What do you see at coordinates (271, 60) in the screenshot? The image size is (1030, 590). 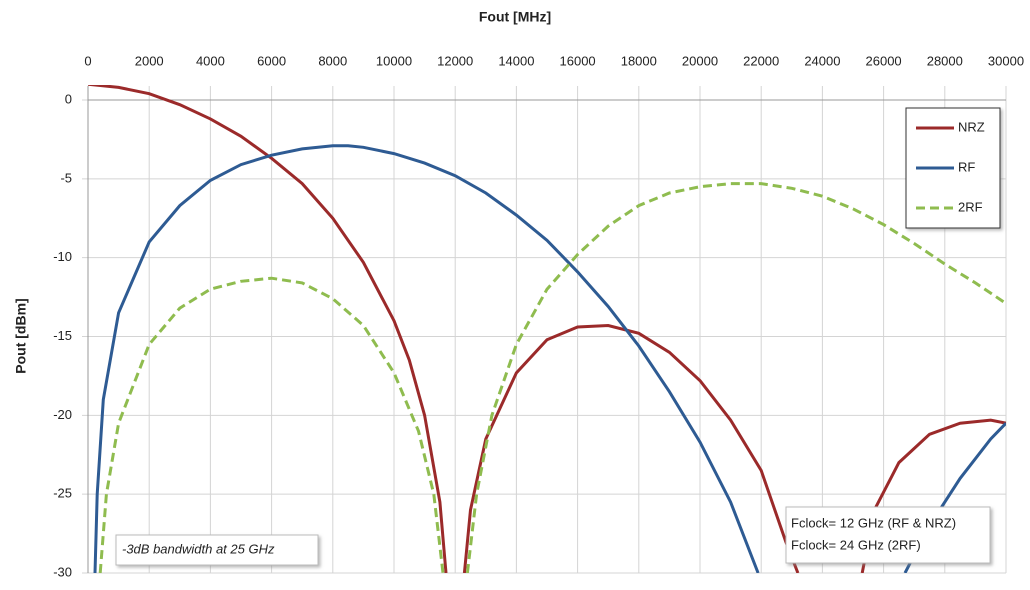 I see `x-tick-label: 6000` at bounding box center [271, 60].